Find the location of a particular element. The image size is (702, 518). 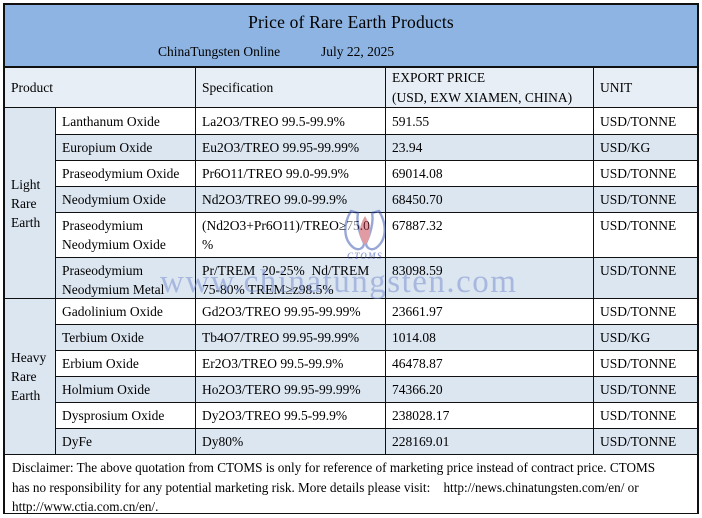

product-cell: Neodymium Oxide is located at coordinates (126, 200).